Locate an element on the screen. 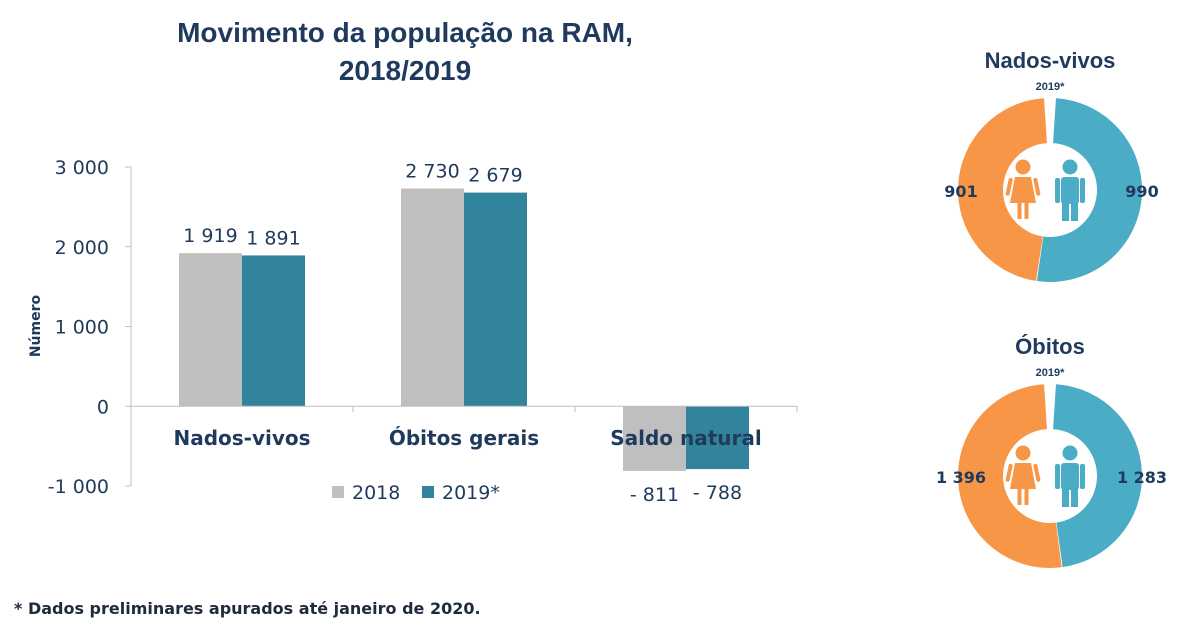  deaths-female-slice is located at coordinates (1009, 476).